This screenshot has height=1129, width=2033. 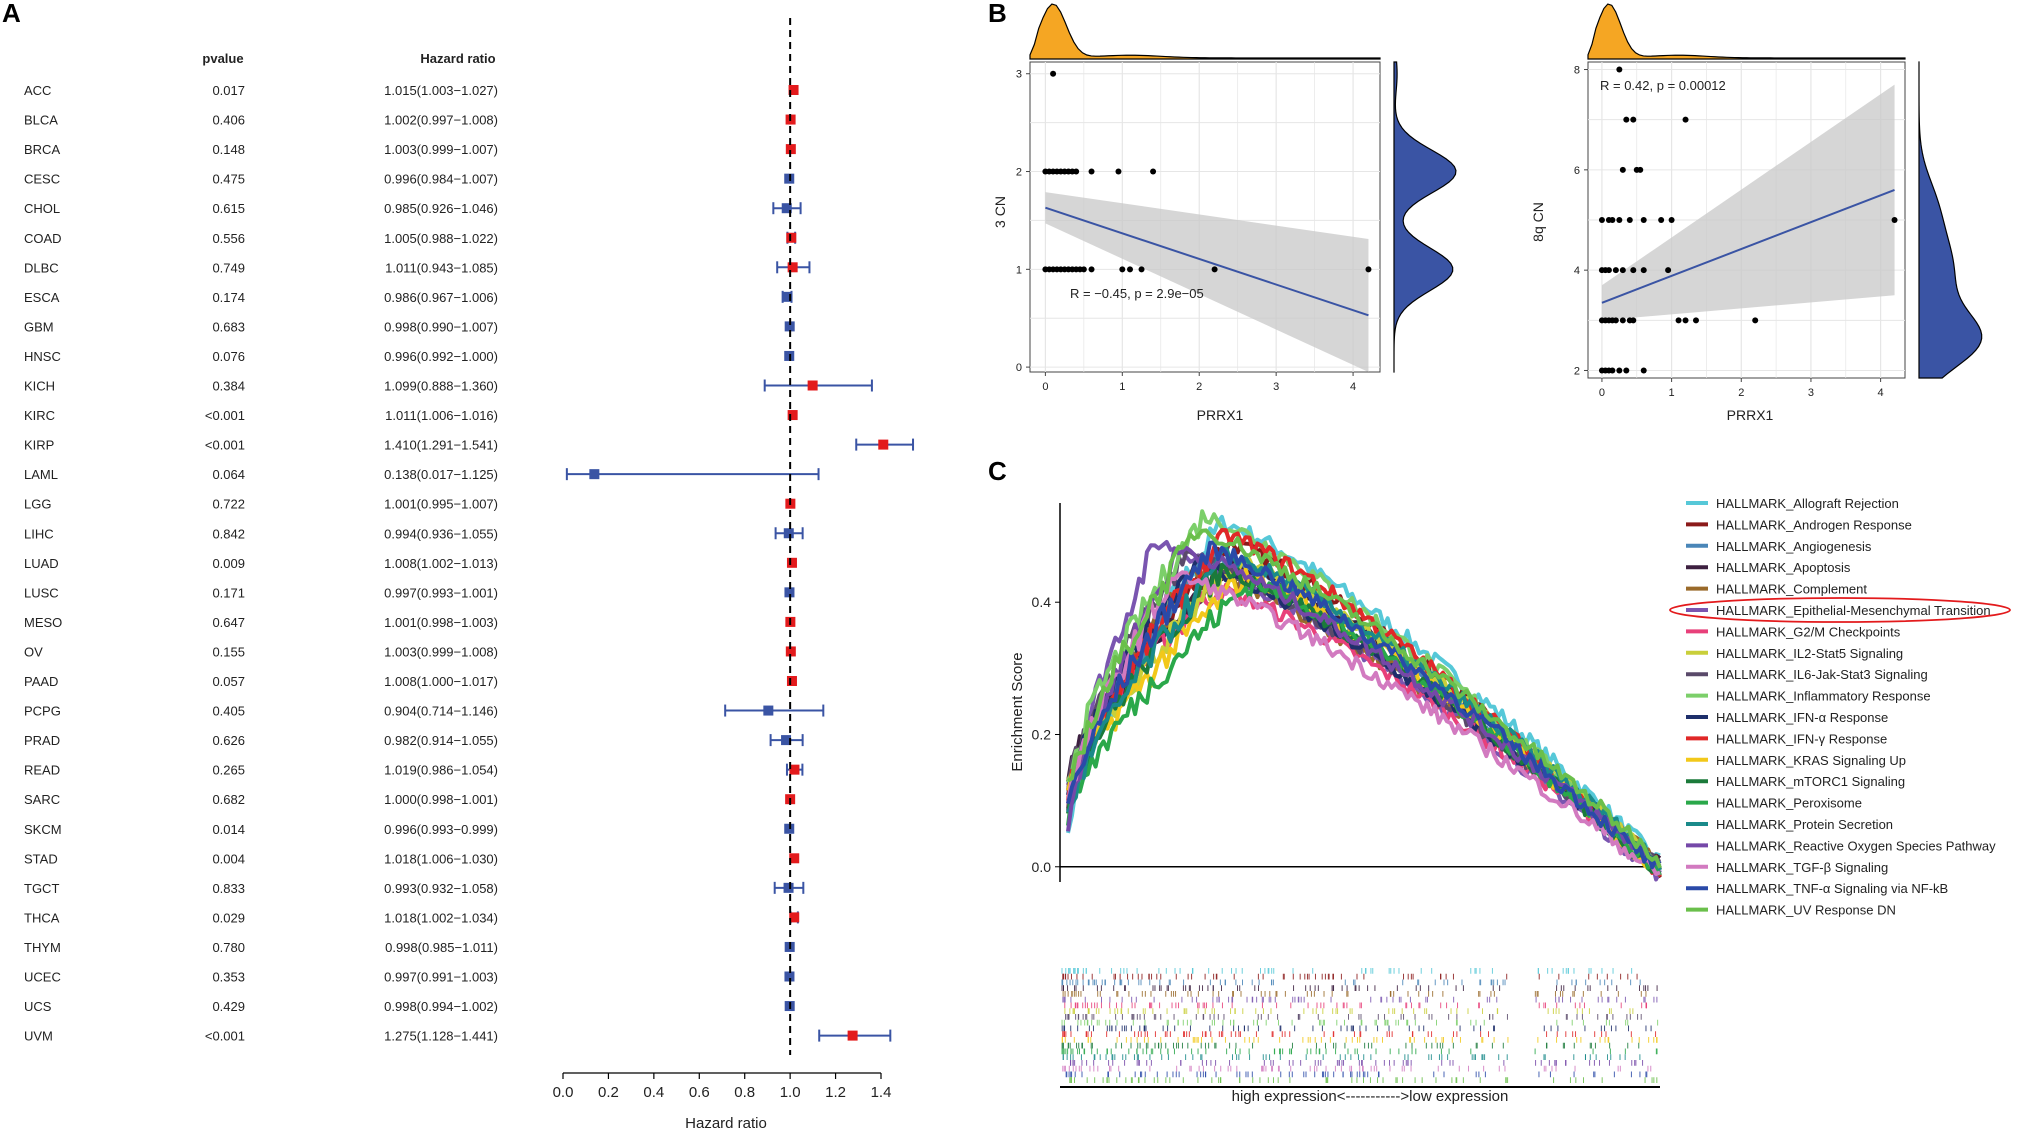 What do you see at coordinates (417, 267) in the screenshot?
I see `forest-row: DLBC 0.749 1.011(0.943−1.085)` at bounding box center [417, 267].